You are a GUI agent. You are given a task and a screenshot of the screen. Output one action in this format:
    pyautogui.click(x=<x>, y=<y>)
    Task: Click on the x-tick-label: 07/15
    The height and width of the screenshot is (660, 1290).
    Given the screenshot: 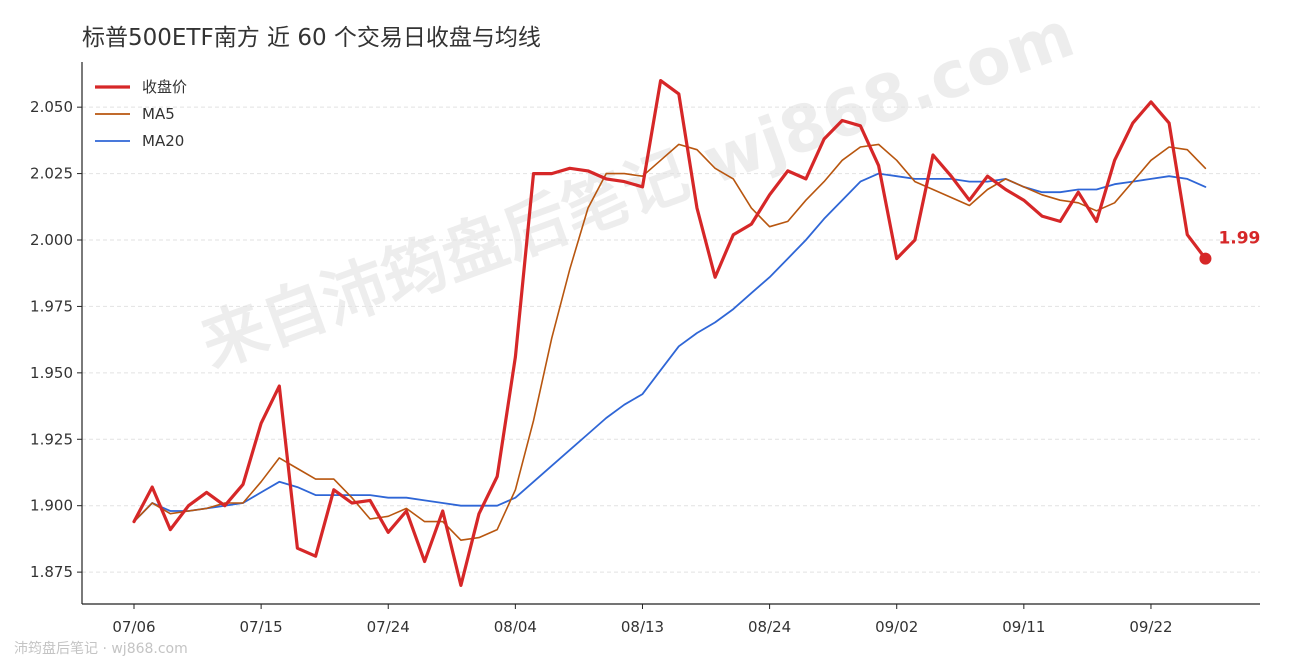 What is the action you would take?
    pyautogui.click(x=261, y=627)
    